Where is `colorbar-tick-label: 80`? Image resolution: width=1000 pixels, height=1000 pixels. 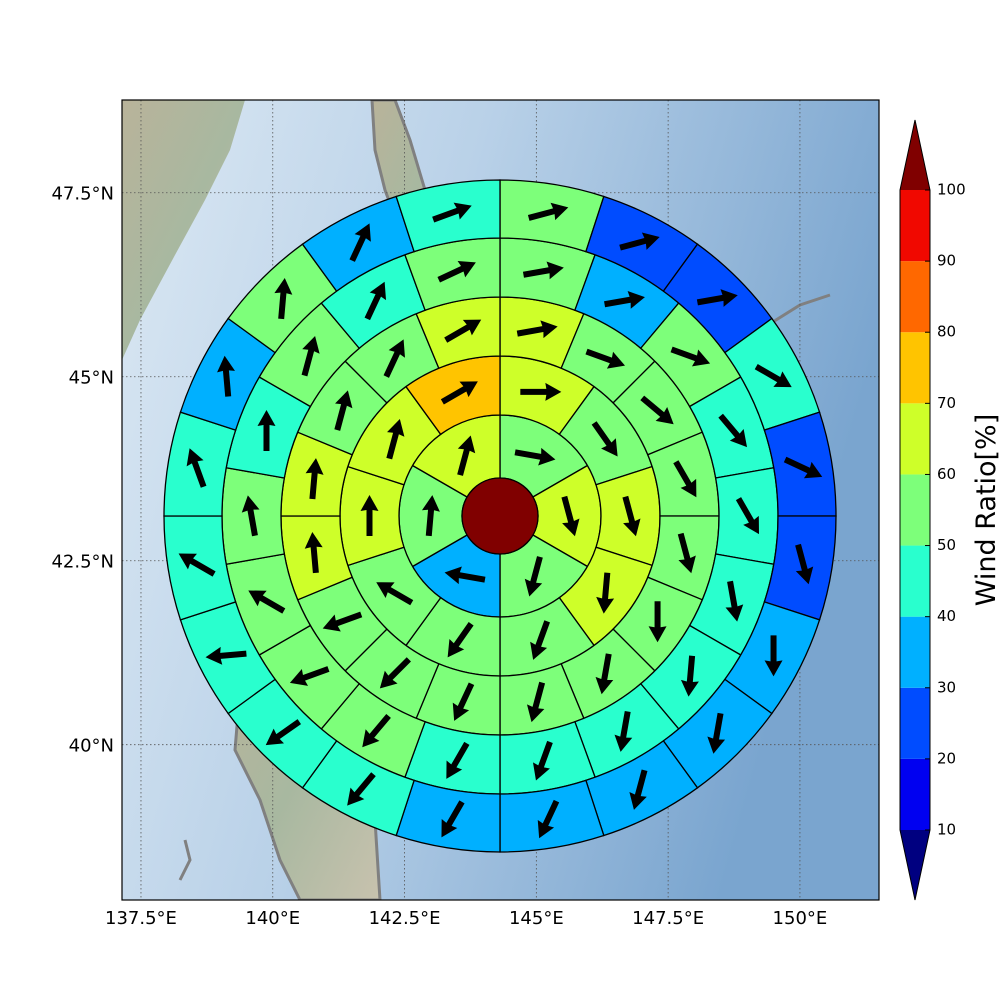 colorbar-tick-label: 80 is located at coordinates (946, 332).